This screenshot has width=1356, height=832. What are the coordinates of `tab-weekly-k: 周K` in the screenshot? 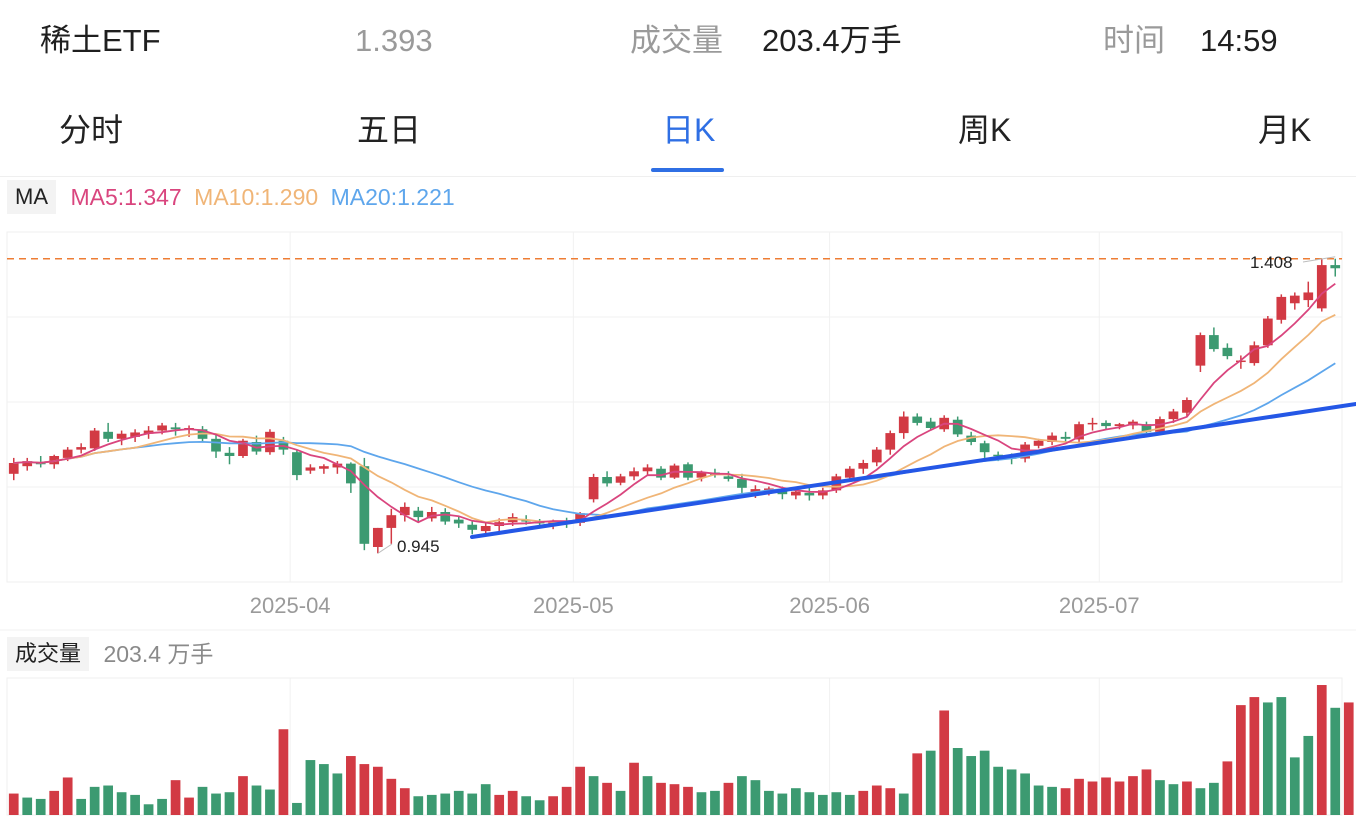 It's located at (985, 130).